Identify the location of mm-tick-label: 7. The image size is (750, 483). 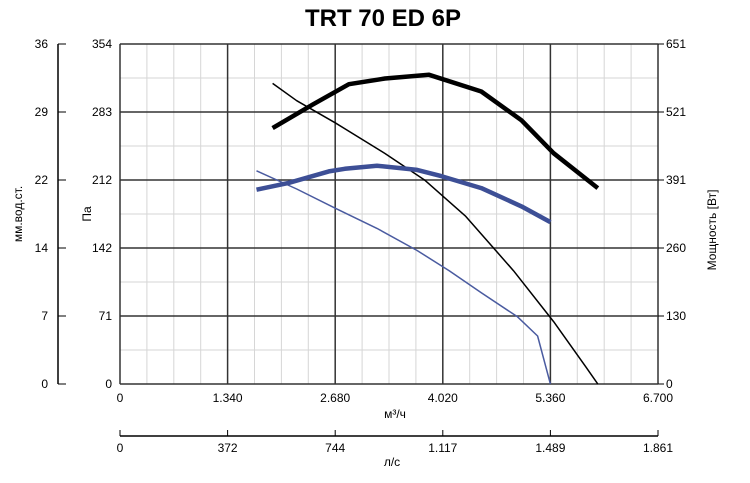
(44, 316).